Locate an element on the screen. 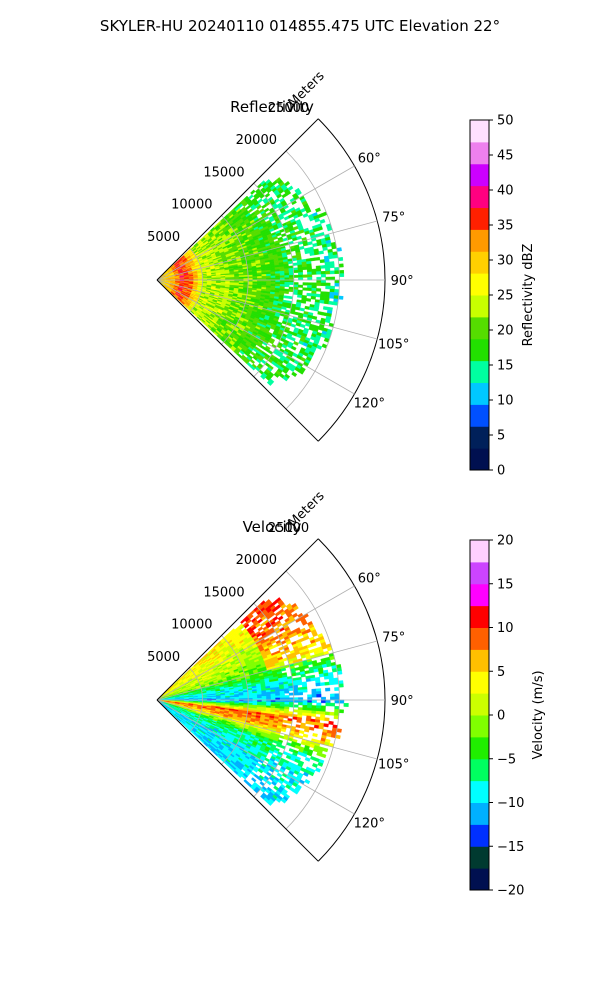 This screenshot has width=600, height=1000. colorbar-tick-label: 35 is located at coordinates (505, 226).